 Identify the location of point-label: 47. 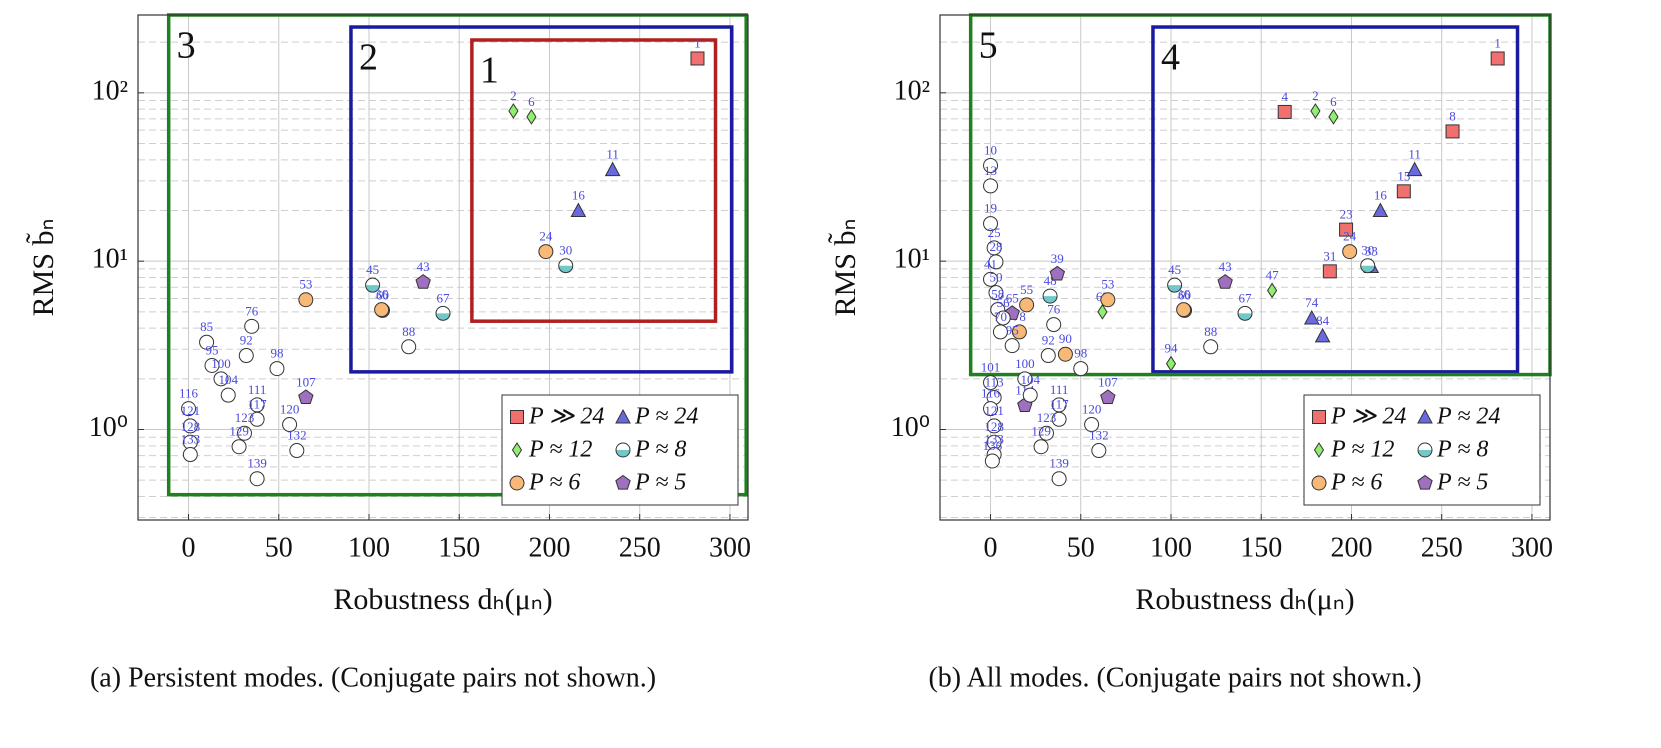
(1273, 274).